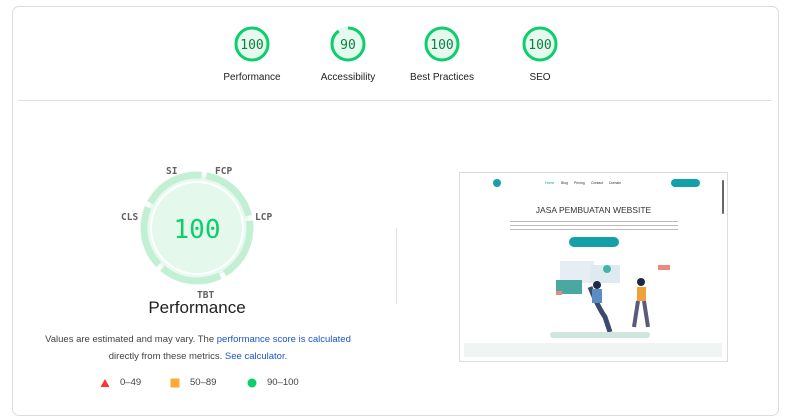  What do you see at coordinates (273, 382) in the screenshot?
I see `legend-pass: 90–100` at bounding box center [273, 382].